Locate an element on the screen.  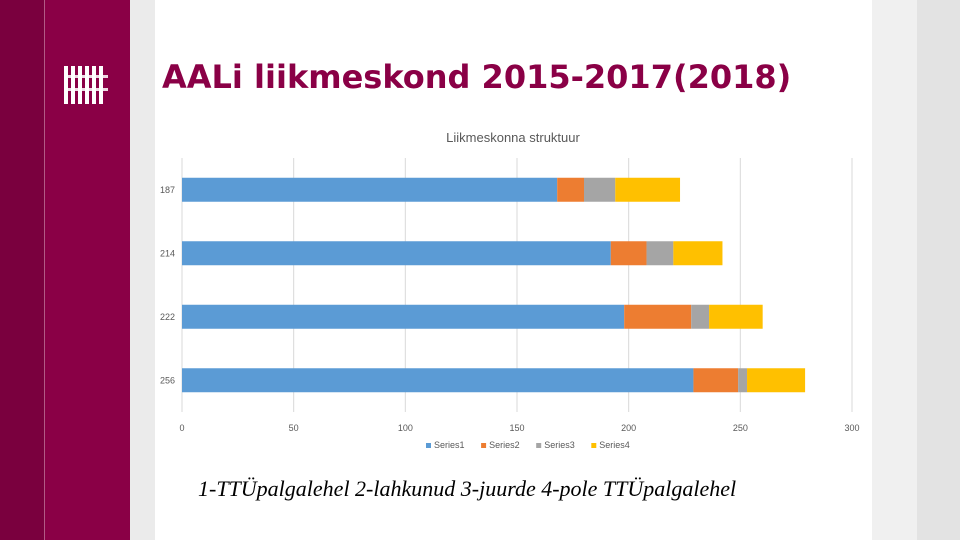
y-tick-label-2: 222 is located at coordinates (167, 317).